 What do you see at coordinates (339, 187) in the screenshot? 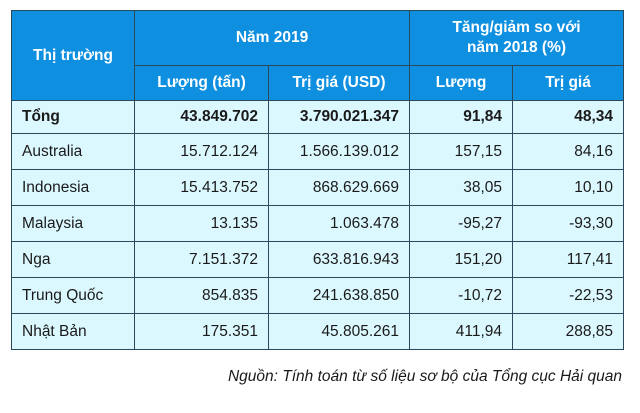
I see `cell-value: 868.629.669` at bounding box center [339, 187].